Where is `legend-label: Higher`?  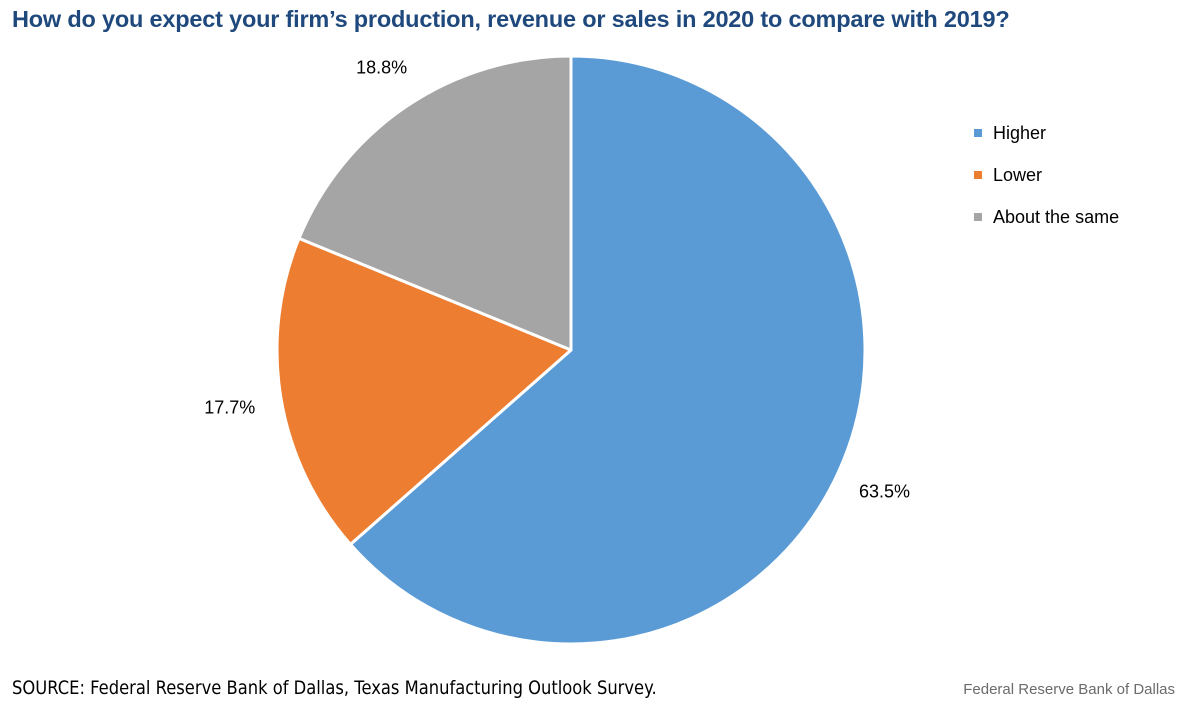 legend-label: Higher is located at coordinates (1020, 132).